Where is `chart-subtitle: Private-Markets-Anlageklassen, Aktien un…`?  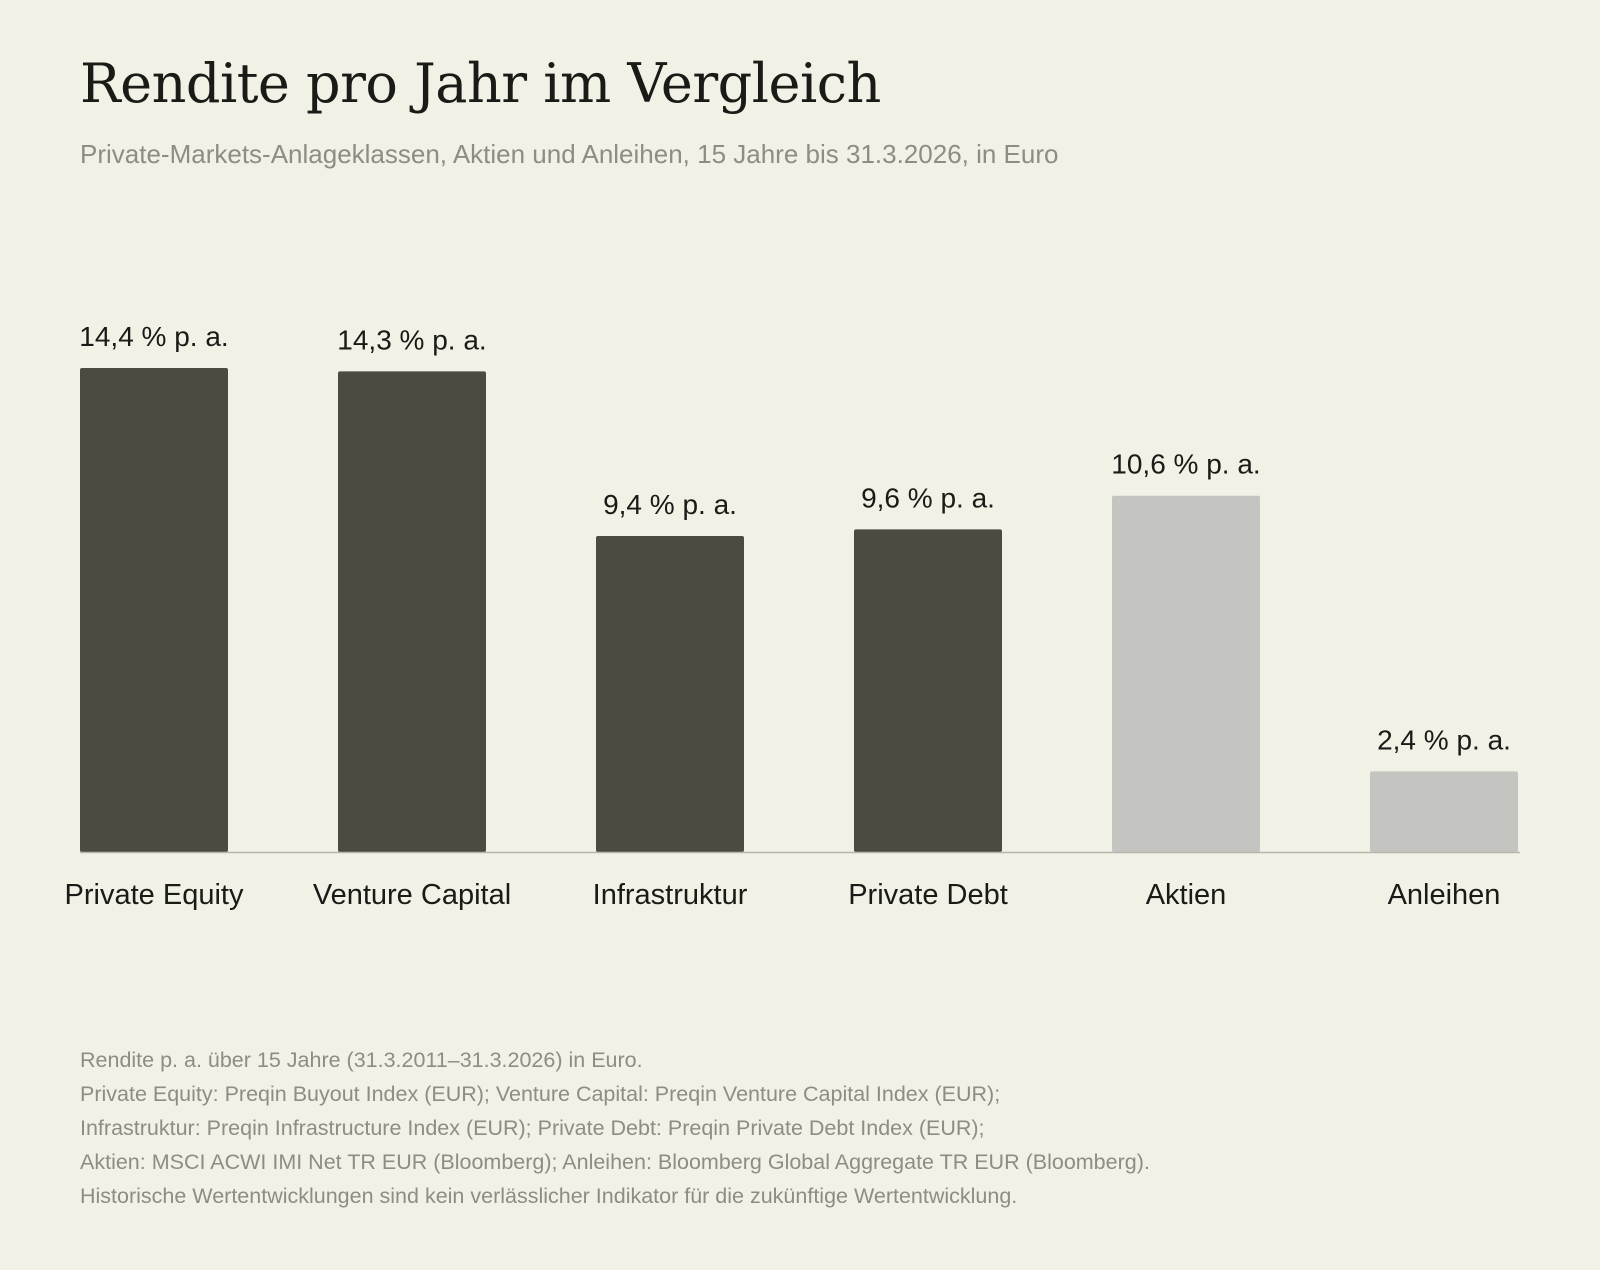 chart-subtitle: Private-Markets-Anlageklassen, Aktien un… is located at coordinates (569, 154).